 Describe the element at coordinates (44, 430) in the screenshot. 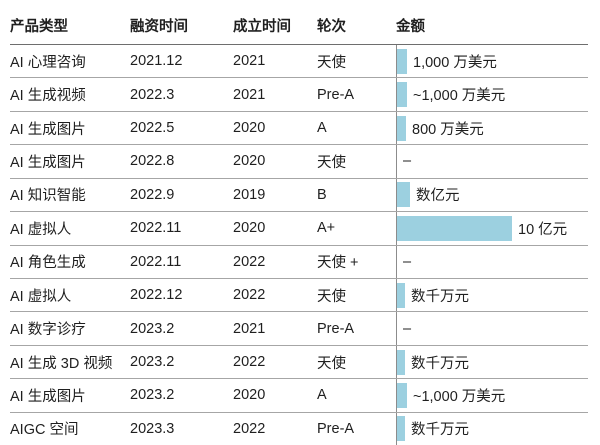

I see `cell-product-type: AIGC 空间` at that location.